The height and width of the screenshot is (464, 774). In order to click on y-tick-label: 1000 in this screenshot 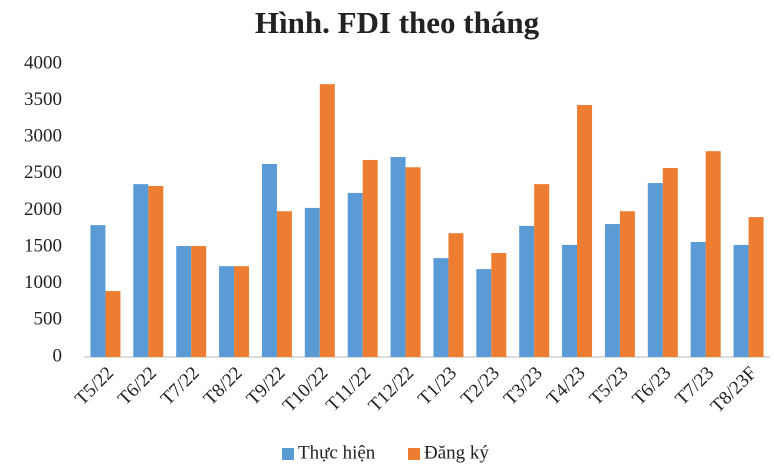, I will do `click(43, 282)`.